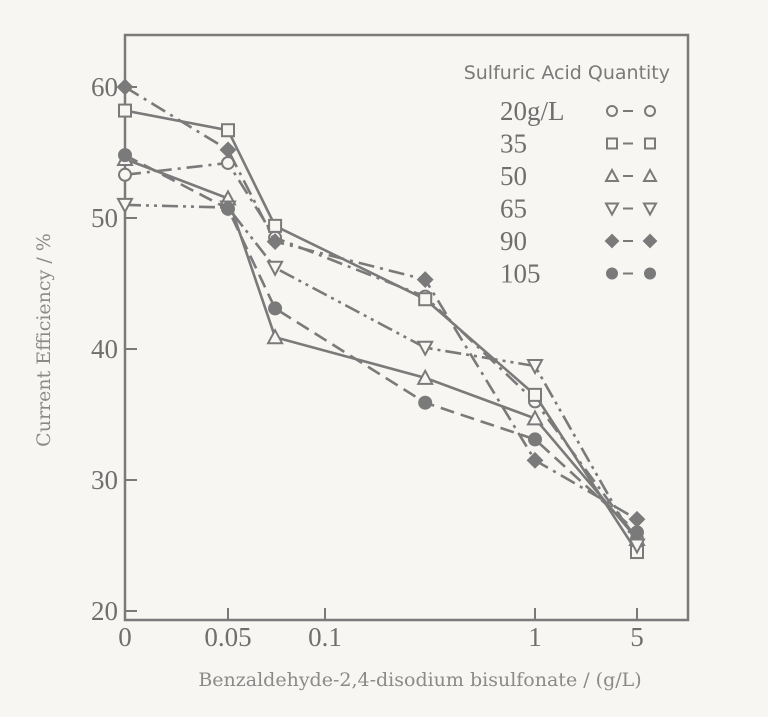 This screenshot has height=717, width=768. Describe the element at coordinates (513, 144) in the screenshot. I see `legend-label: 35` at that location.